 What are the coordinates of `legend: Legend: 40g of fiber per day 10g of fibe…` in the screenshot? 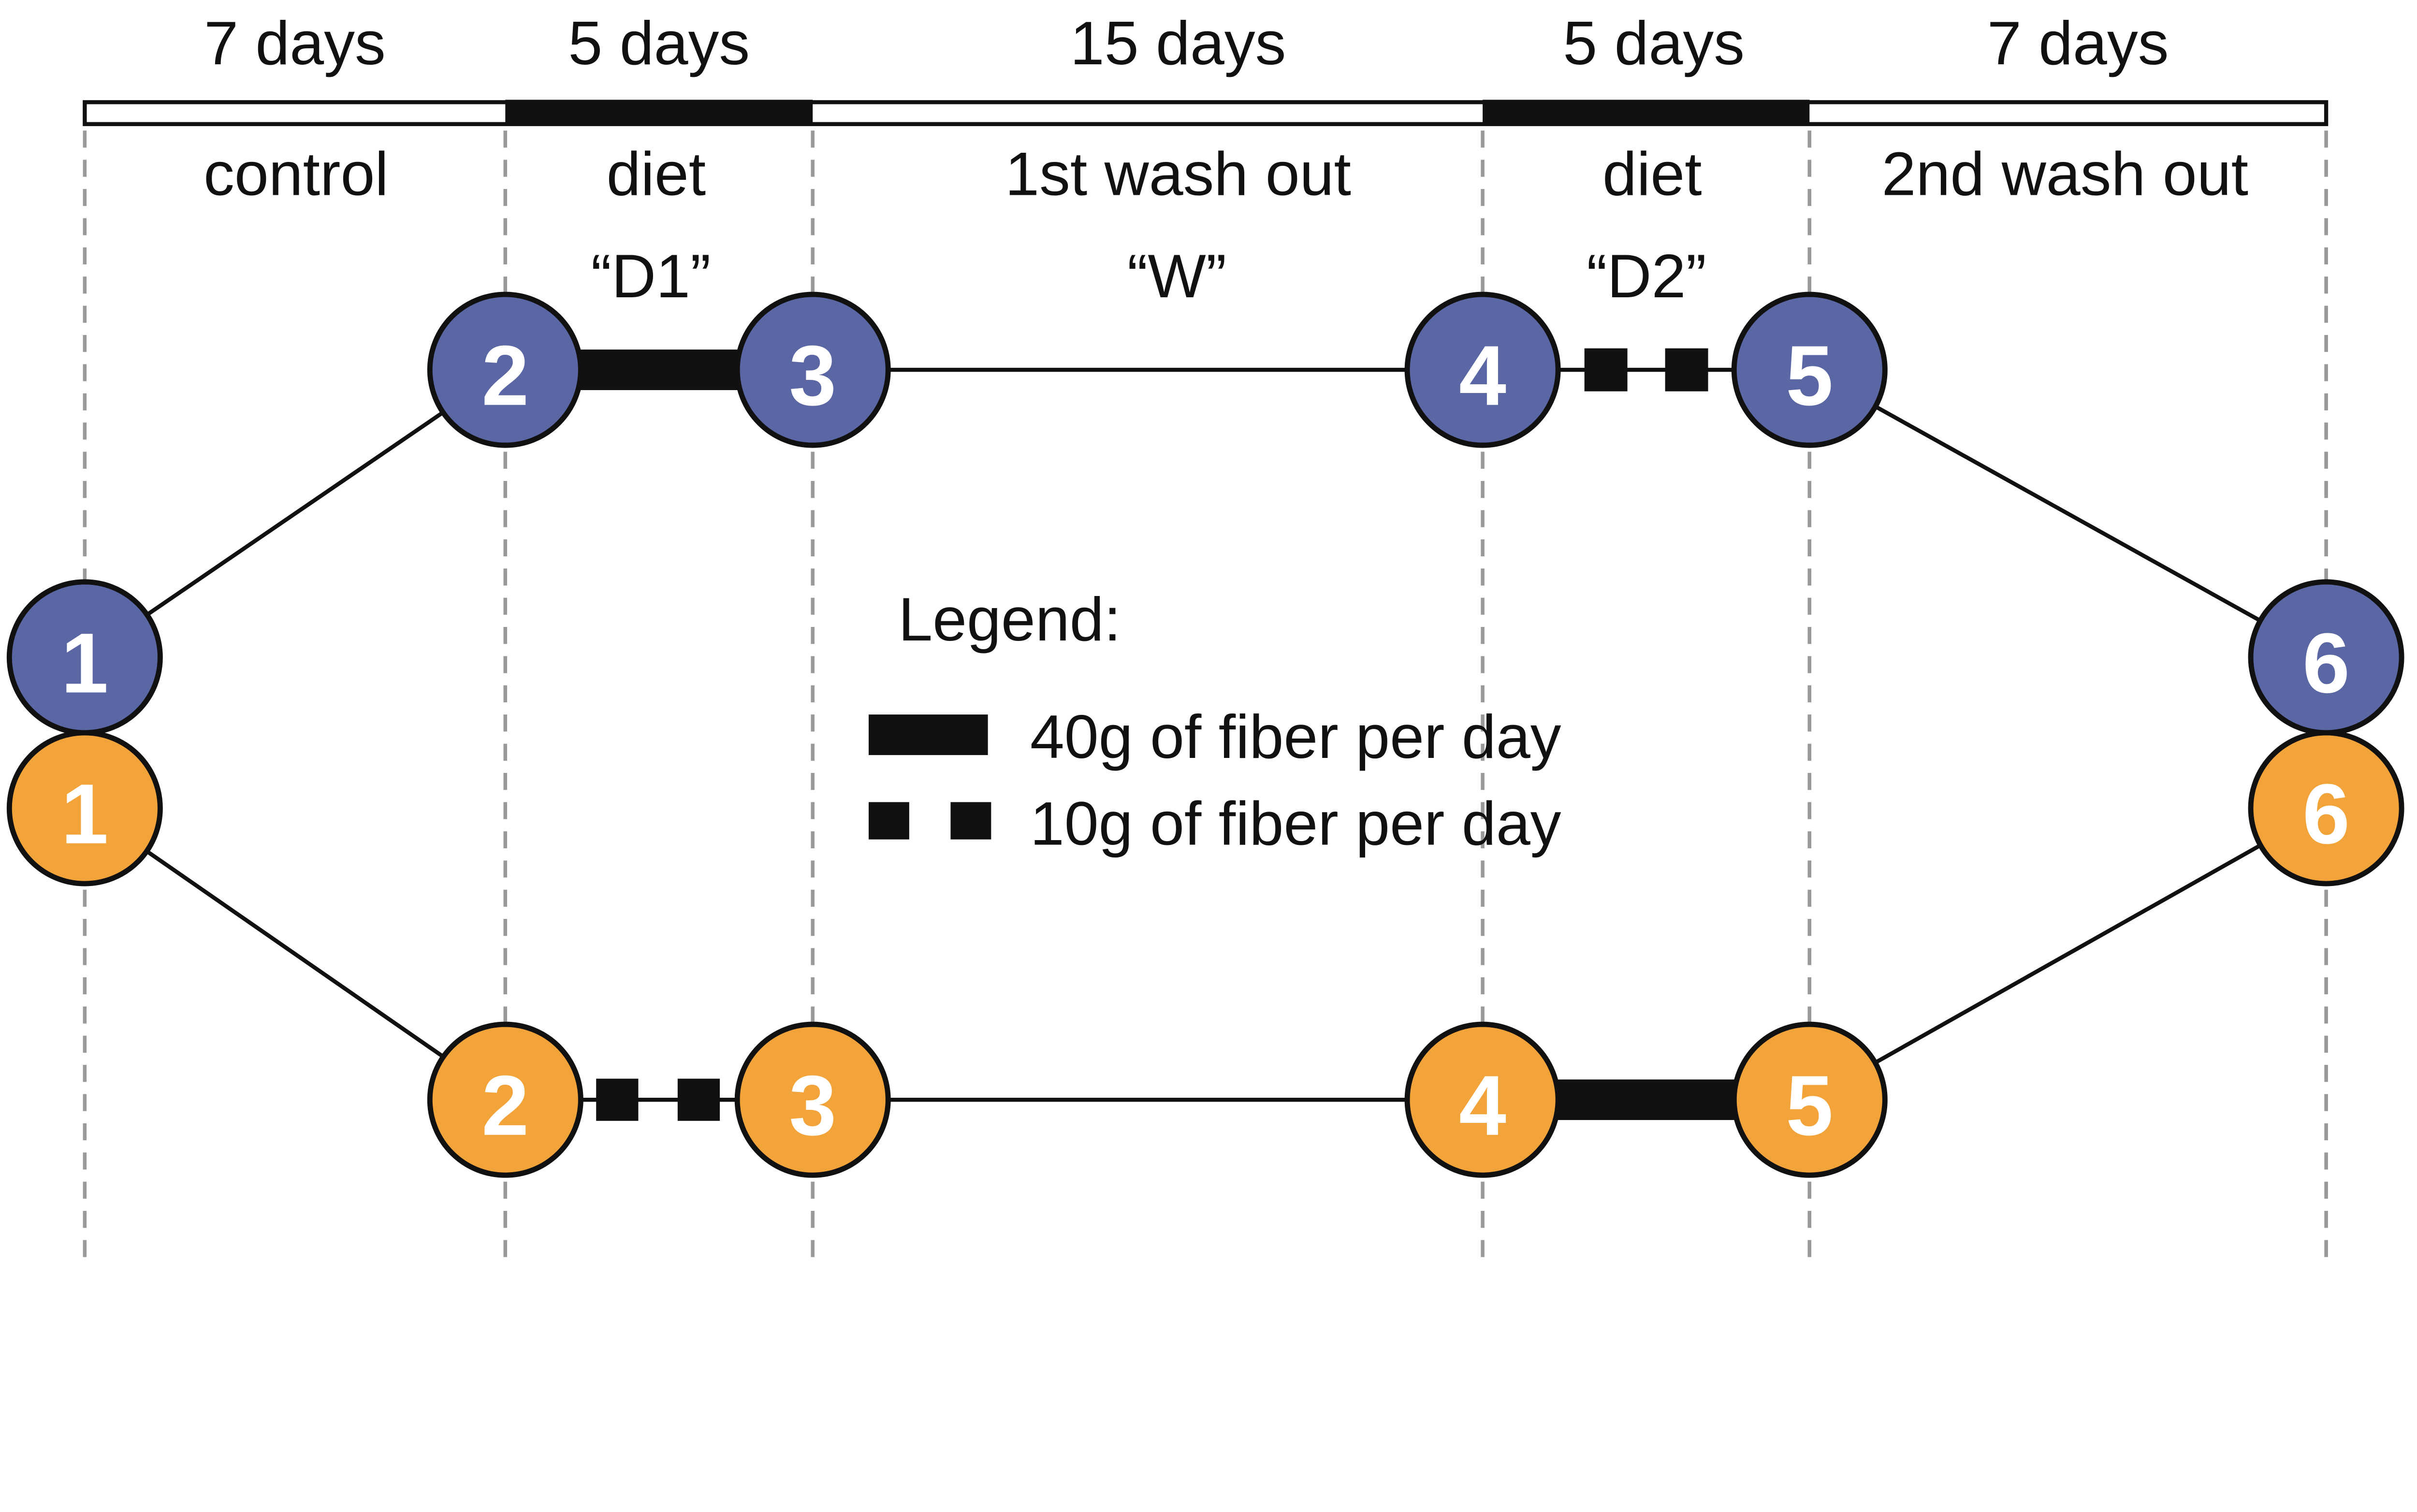 It's located at (1214, 721).